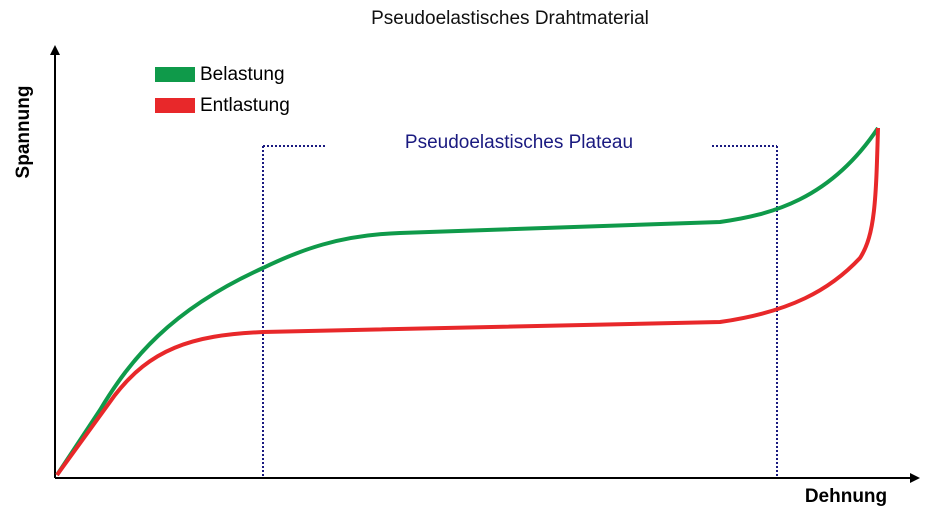 The width and height of the screenshot is (925, 510). I want to click on plateau-label: Pseudoelastisches Plateau, so click(519, 142).